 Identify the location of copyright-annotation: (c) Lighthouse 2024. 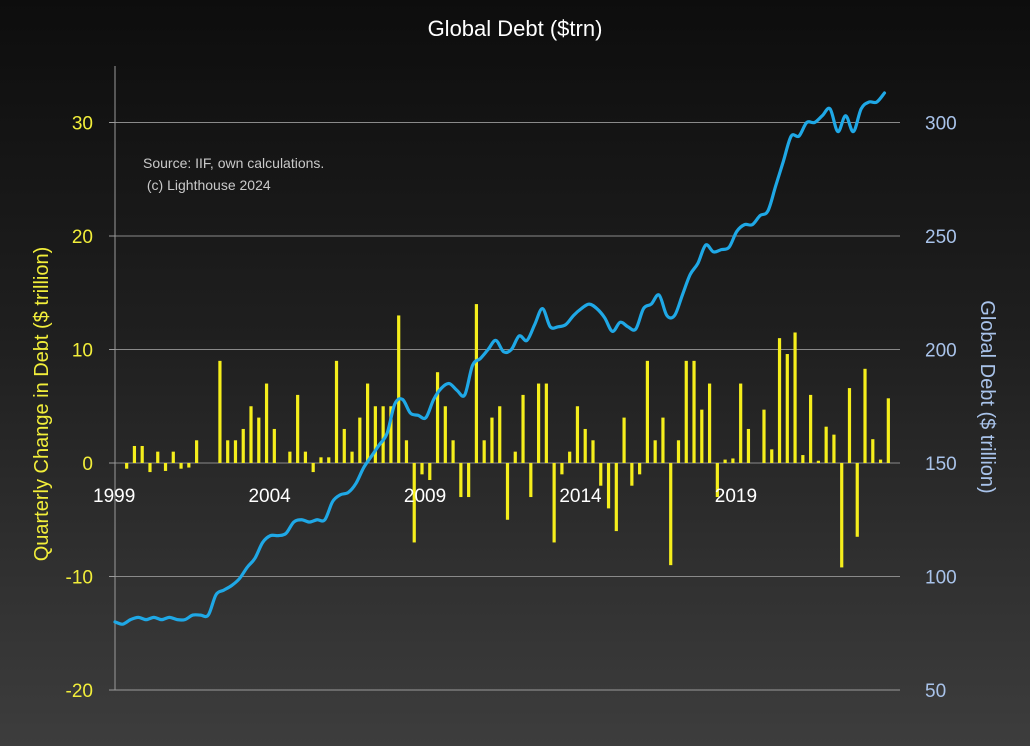
(207, 185).